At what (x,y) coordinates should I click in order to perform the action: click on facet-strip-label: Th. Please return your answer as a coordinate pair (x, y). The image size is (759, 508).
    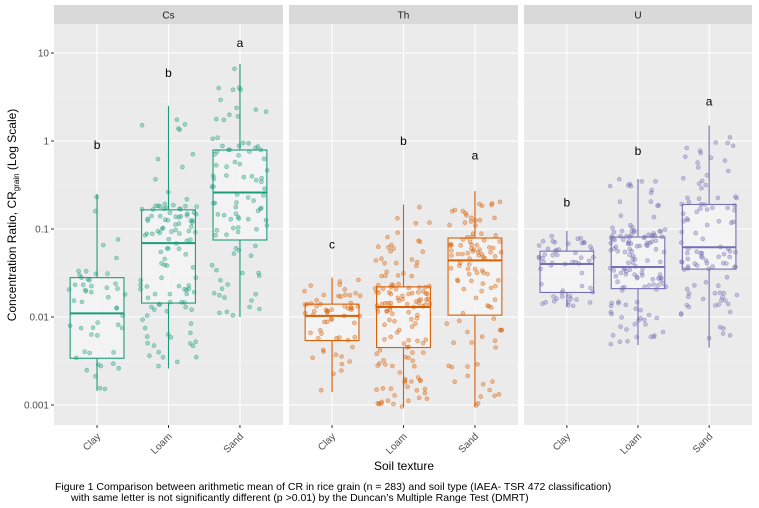
    Looking at the image, I should click on (404, 16).